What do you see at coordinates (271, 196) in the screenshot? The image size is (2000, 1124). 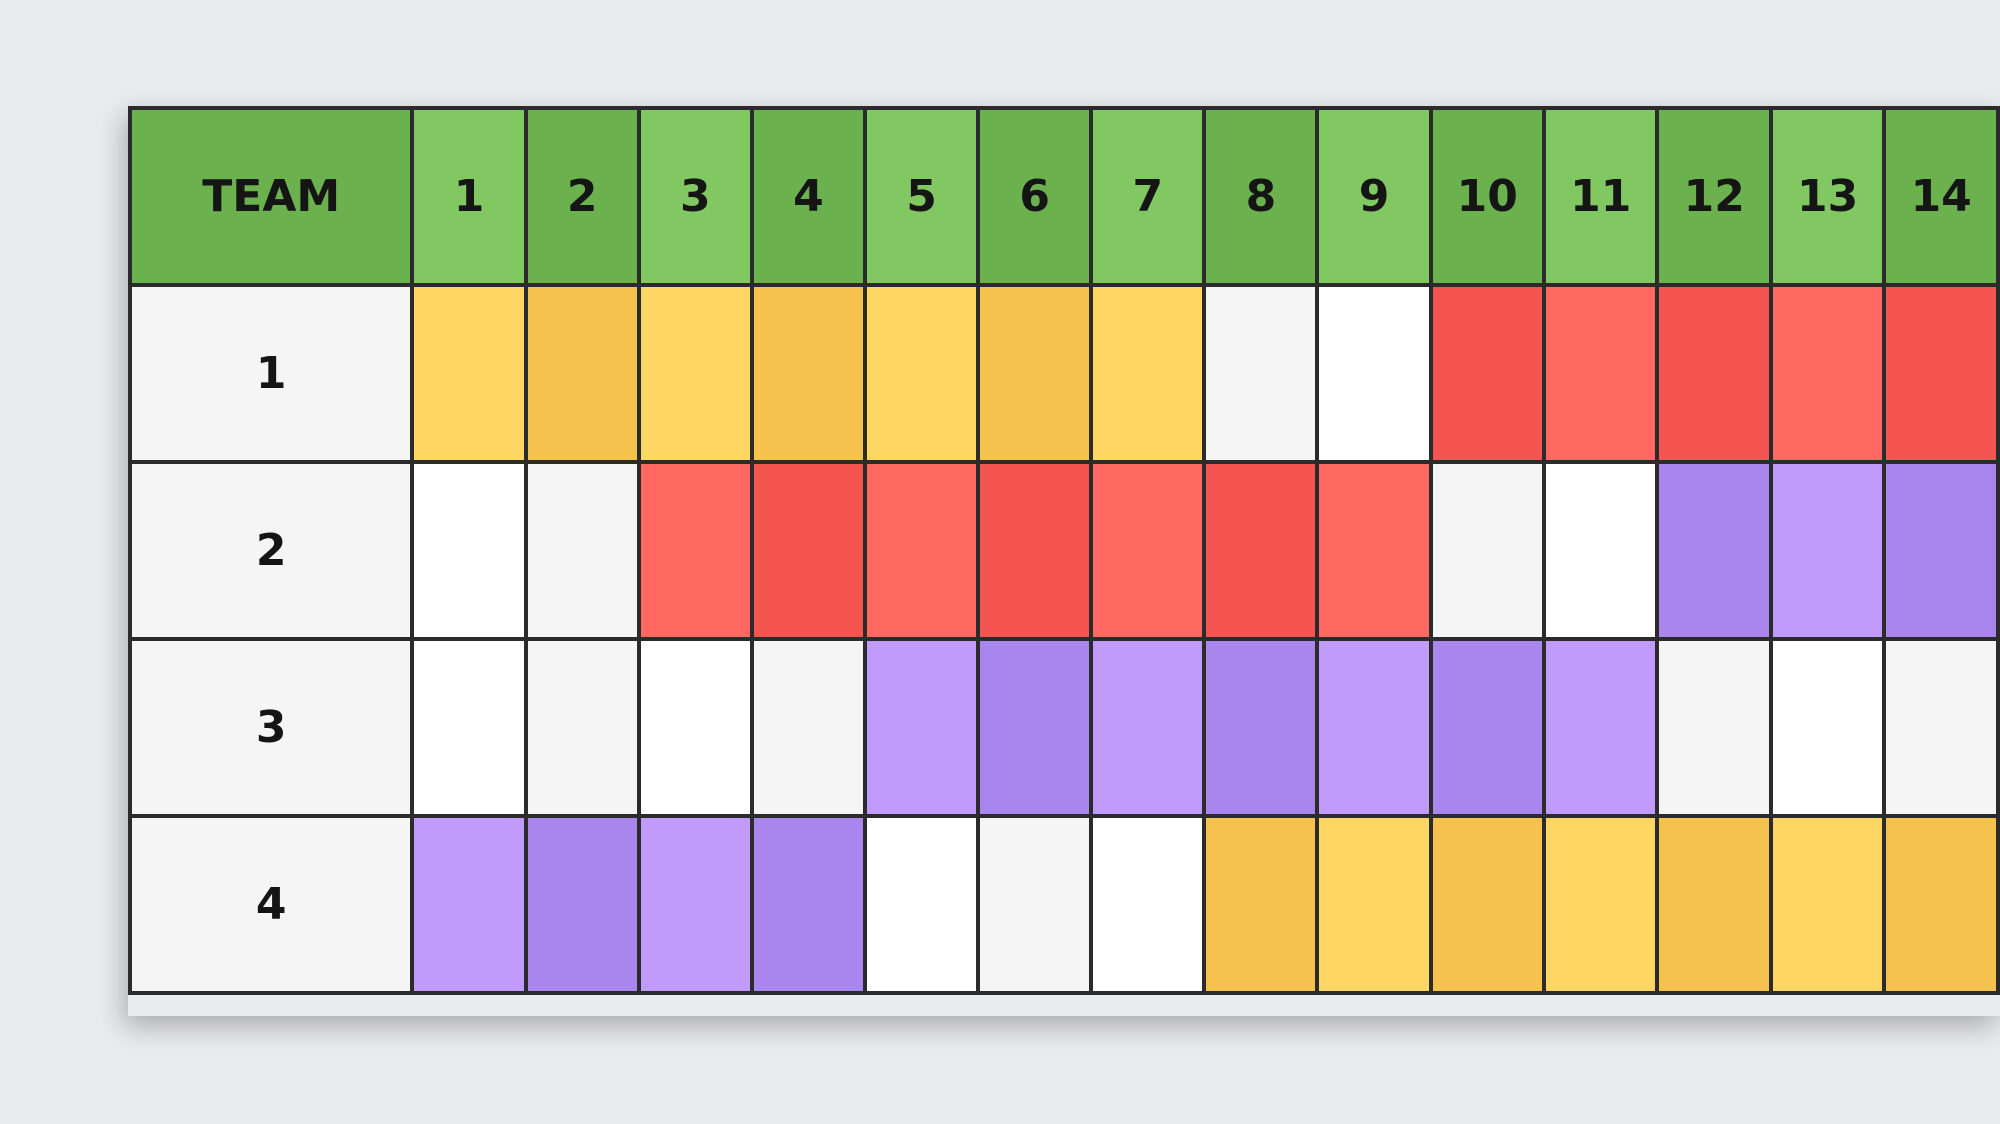 I see `team-column-header: TEAM` at bounding box center [271, 196].